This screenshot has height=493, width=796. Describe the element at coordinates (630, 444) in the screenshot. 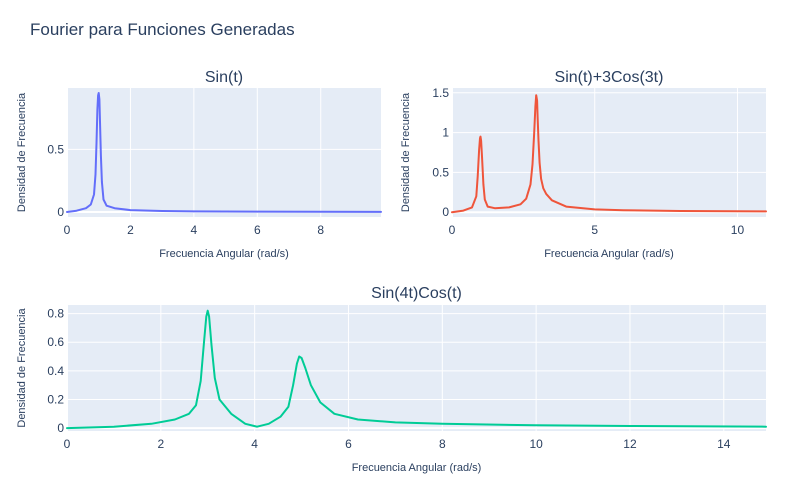

I see `x-tick-label: 12` at that location.